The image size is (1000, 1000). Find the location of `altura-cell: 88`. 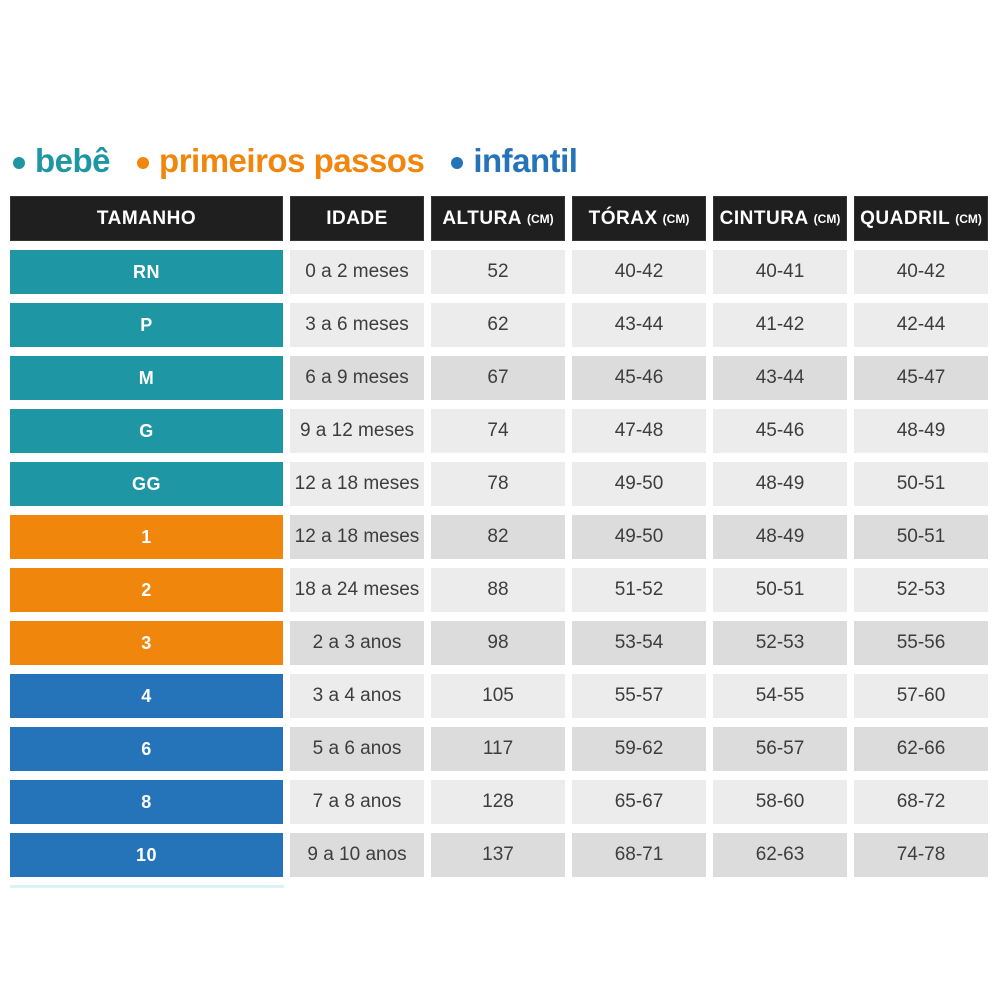

altura-cell: 88 is located at coordinates (498, 590).